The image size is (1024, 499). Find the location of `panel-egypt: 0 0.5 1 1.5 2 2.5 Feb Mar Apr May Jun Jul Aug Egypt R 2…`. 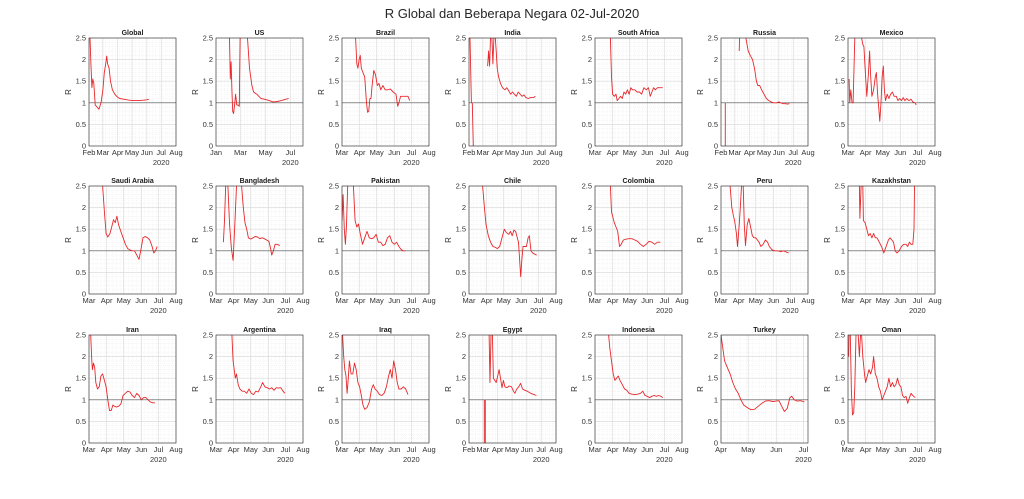

panel-egypt: 0 0.5 1 1.5 2 2.5 Feb Mar Apr May Jun Jul Aug Egypt R 2… is located at coordinates (503, 395).